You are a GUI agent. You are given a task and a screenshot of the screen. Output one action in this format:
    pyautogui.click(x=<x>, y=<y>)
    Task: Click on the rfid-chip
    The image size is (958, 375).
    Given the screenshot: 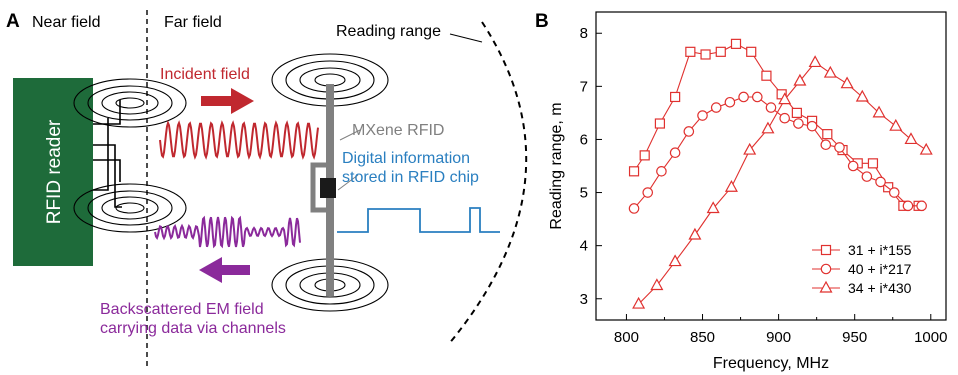 What is the action you would take?
    pyautogui.click(x=328, y=188)
    